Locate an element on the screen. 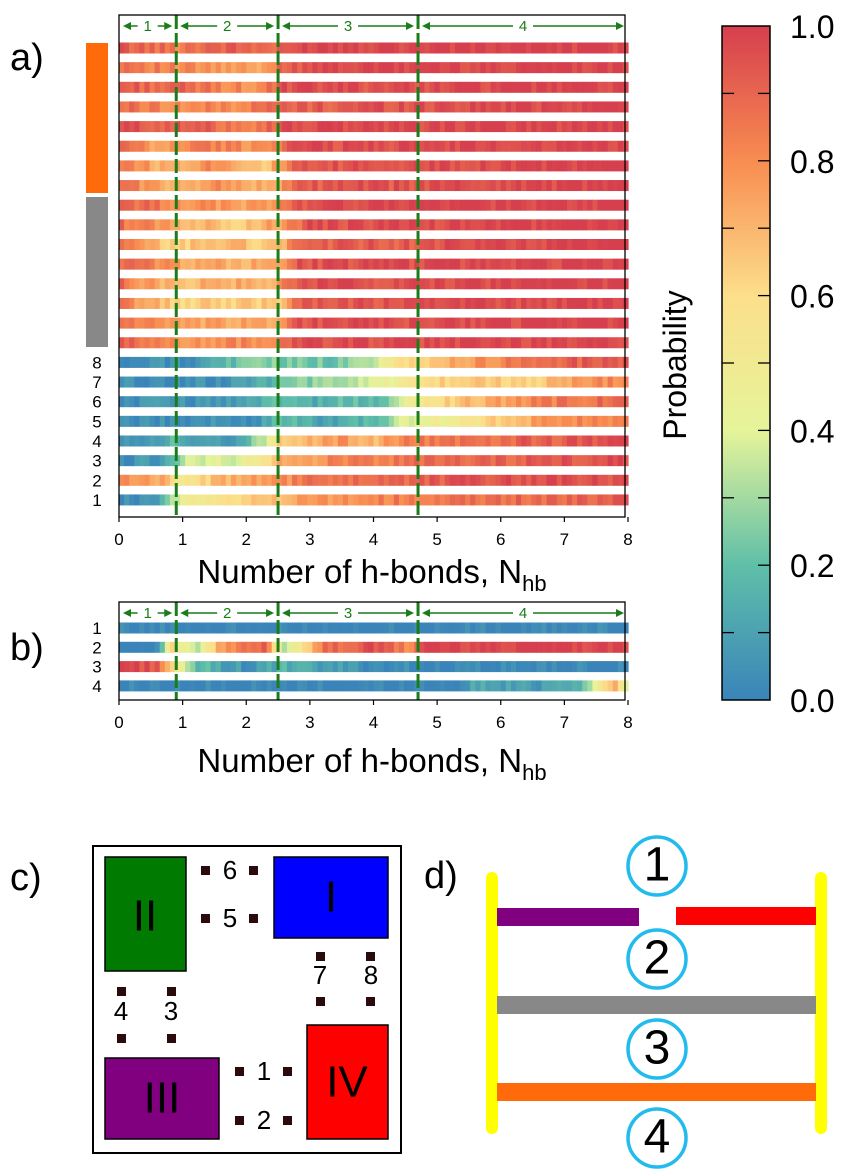 This screenshot has height=1171, width=846. site-8-label: 8 is located at coordinates (371, 975).